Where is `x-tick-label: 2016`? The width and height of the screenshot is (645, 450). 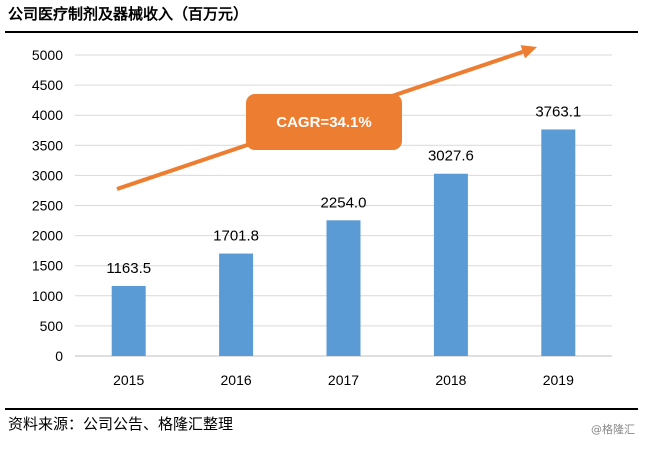 x-tick-label: 2016 is located at coordinates (236, 380).